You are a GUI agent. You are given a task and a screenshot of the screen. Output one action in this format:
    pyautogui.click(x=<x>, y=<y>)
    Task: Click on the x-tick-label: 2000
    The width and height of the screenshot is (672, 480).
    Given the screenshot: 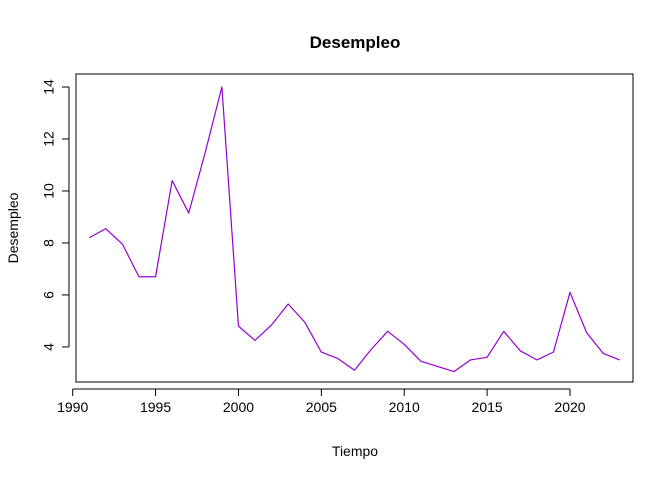 What is the action you would take?
    pyautogui.click(x=238, y=407)
    